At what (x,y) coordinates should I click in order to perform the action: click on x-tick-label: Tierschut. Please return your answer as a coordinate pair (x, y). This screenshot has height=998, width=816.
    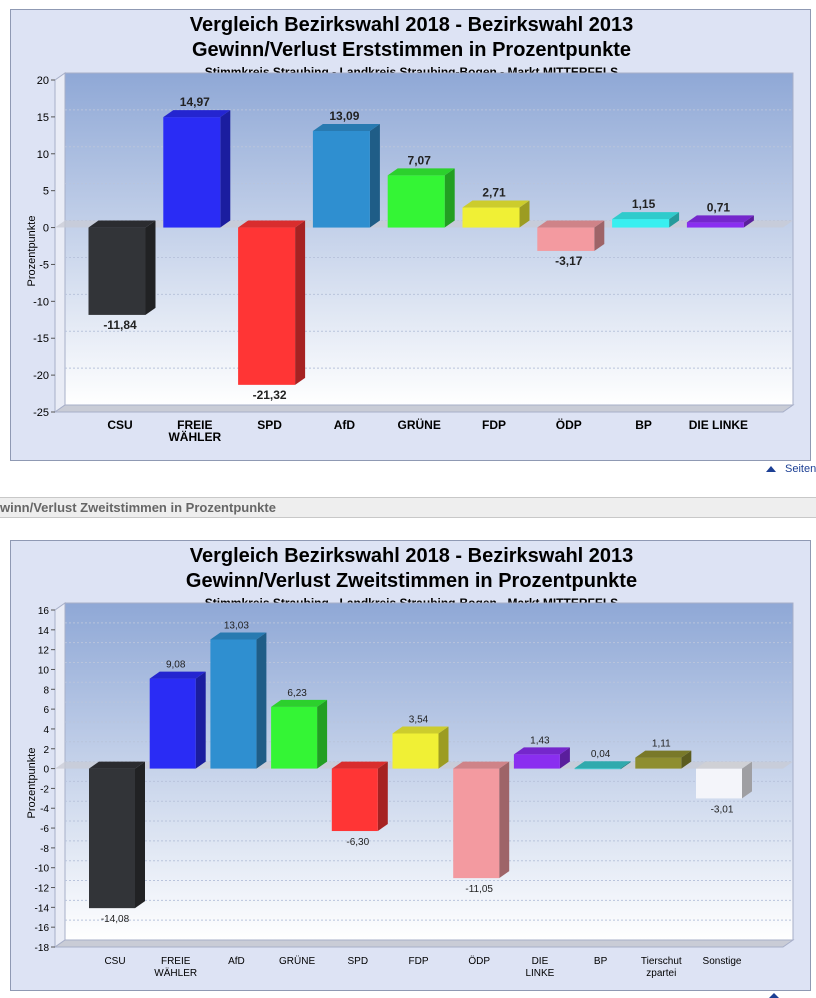
    Looking at the image, I should click on (661, 961).